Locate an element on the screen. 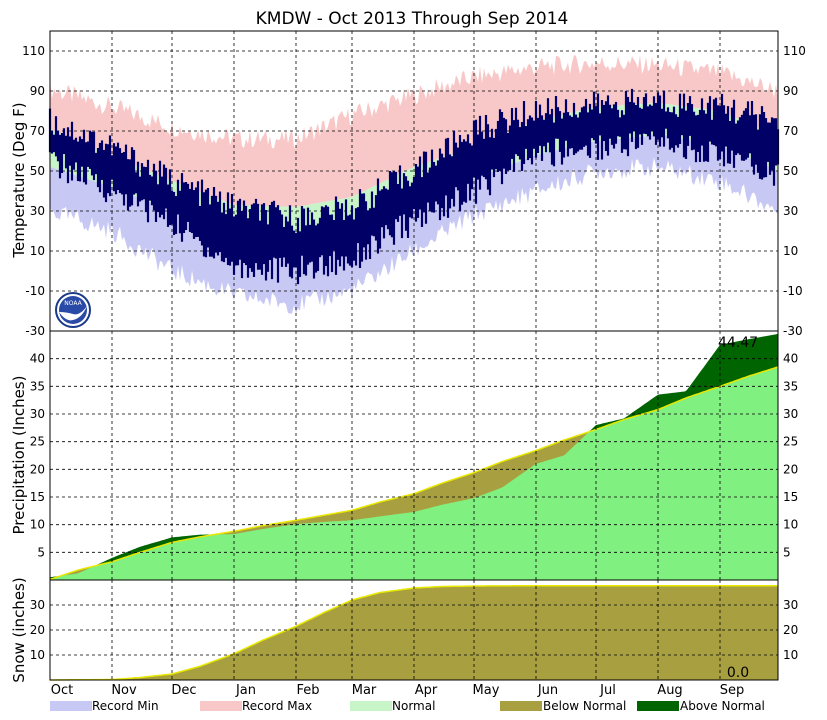  y-tick-label-left: 15 is located at coordinates (37, 497).